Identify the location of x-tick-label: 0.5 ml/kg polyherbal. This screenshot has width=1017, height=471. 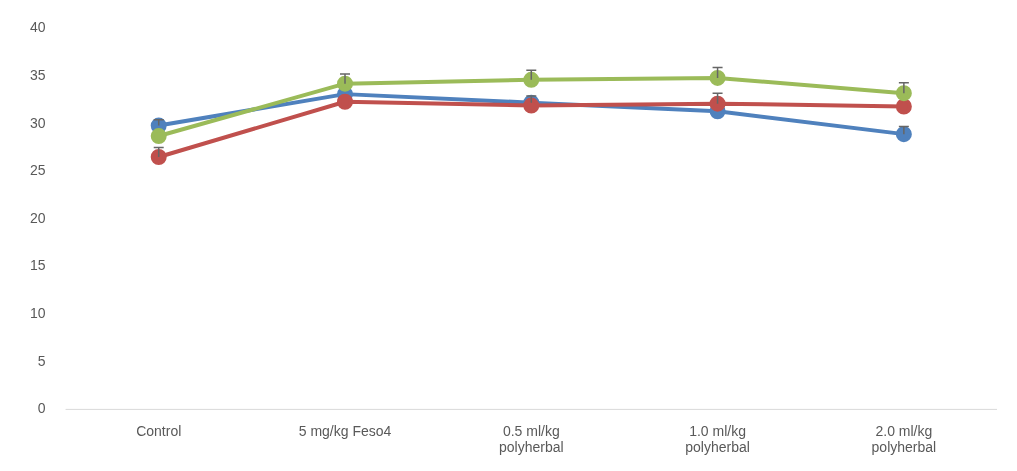
(531, 439).